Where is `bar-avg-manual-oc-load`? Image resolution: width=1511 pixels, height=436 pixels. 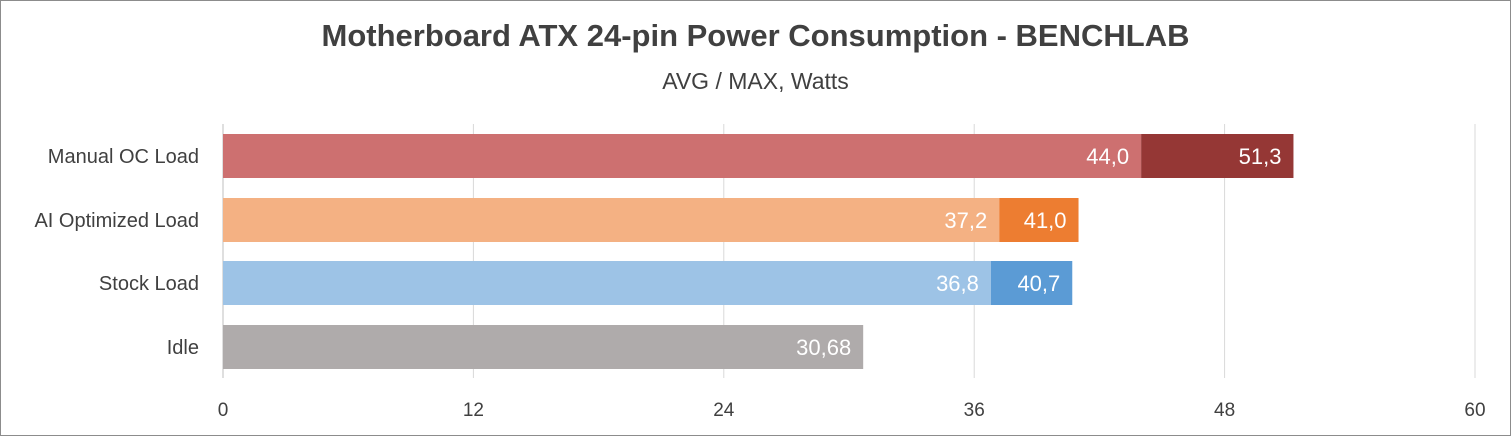 bar-avg-manual-oc-load is located at coordinates (682, 156).